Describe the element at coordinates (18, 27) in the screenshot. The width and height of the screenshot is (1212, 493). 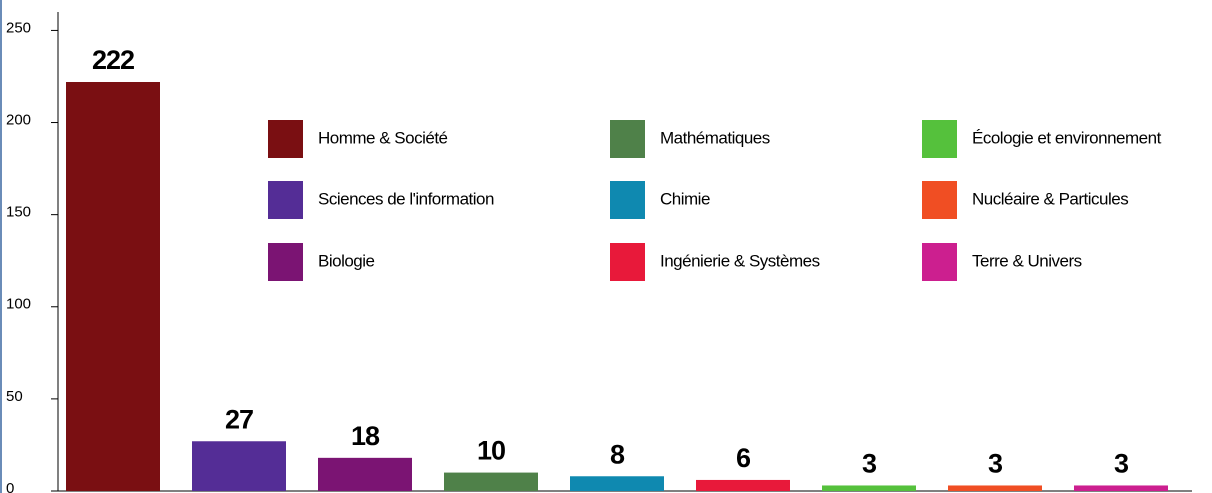
I see `y-tick-label: 250` at that location.